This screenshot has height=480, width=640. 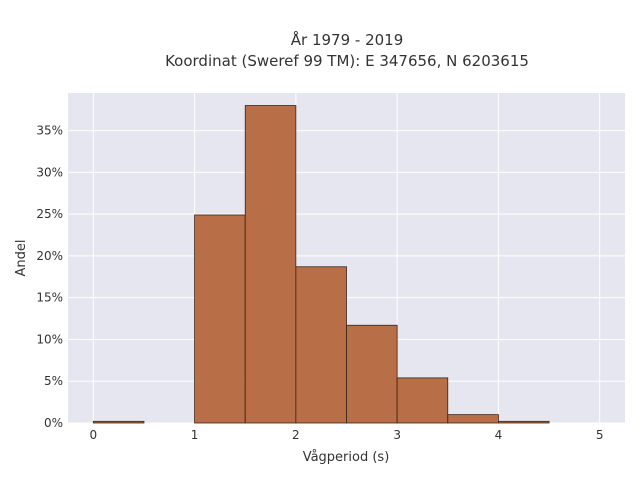 What do you see at coordinates (21, 258) in the screenshot?
I see `y-axis-label: Andel` at bounding box center [21, 258].